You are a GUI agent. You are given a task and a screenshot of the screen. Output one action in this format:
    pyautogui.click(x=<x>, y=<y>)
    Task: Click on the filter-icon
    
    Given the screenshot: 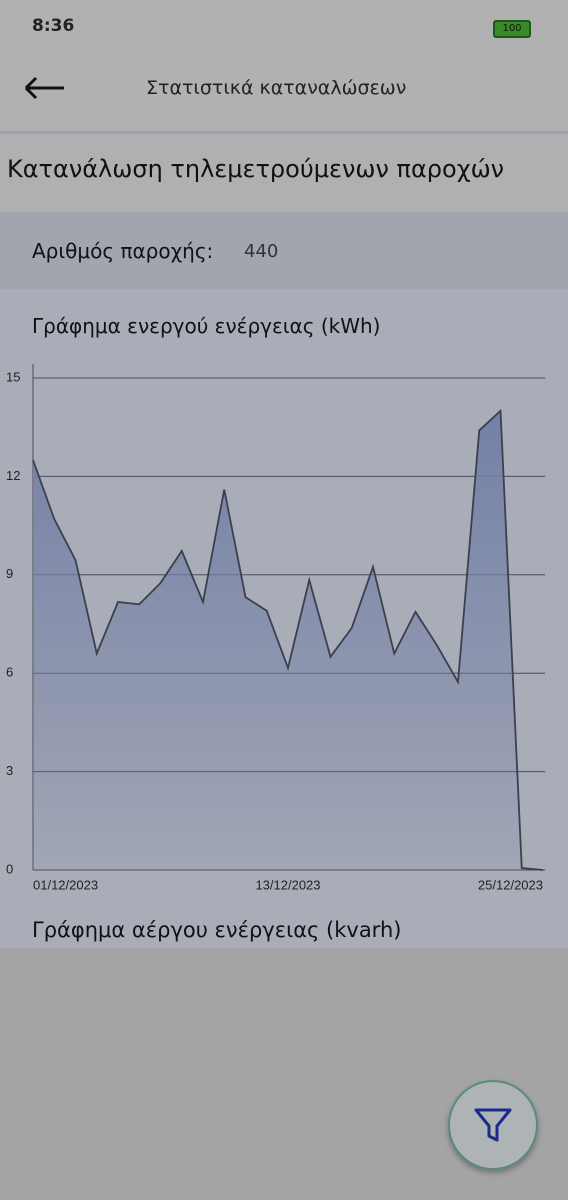 What is the action you would take?
    pyautogui.click(x=493, y=1125)
    